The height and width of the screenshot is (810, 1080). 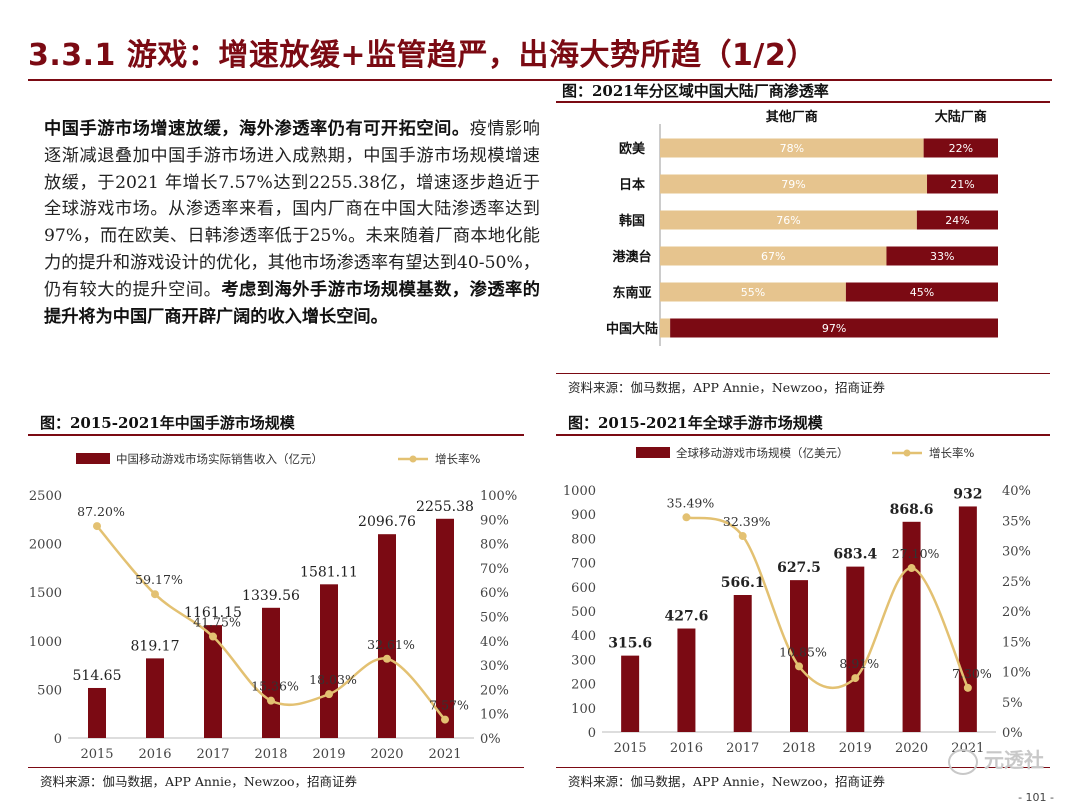 I want to click on growth-label: 41.75%, so click(x=217, y=622).